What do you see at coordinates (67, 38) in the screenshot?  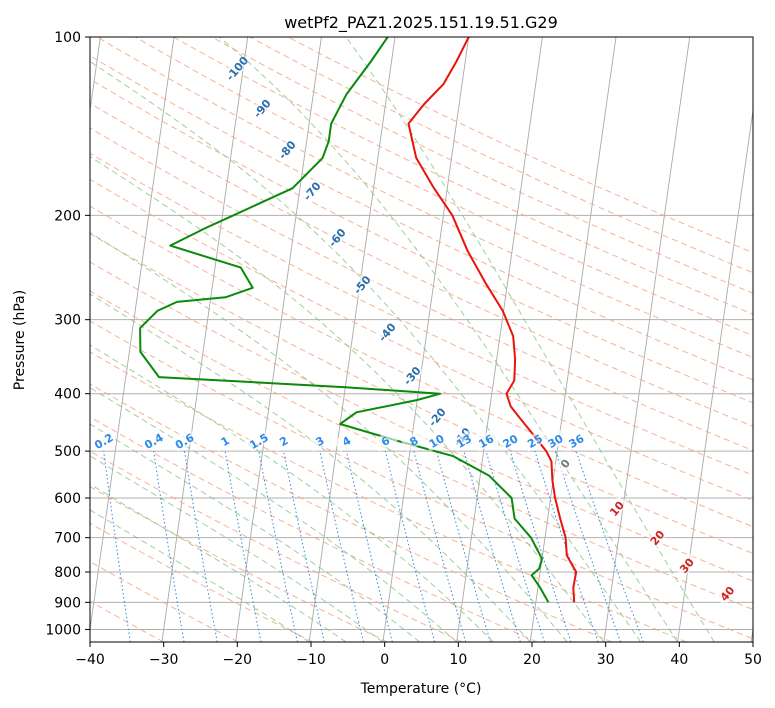 I see `y-tick-label: 100` at bounding box center [67, 38].